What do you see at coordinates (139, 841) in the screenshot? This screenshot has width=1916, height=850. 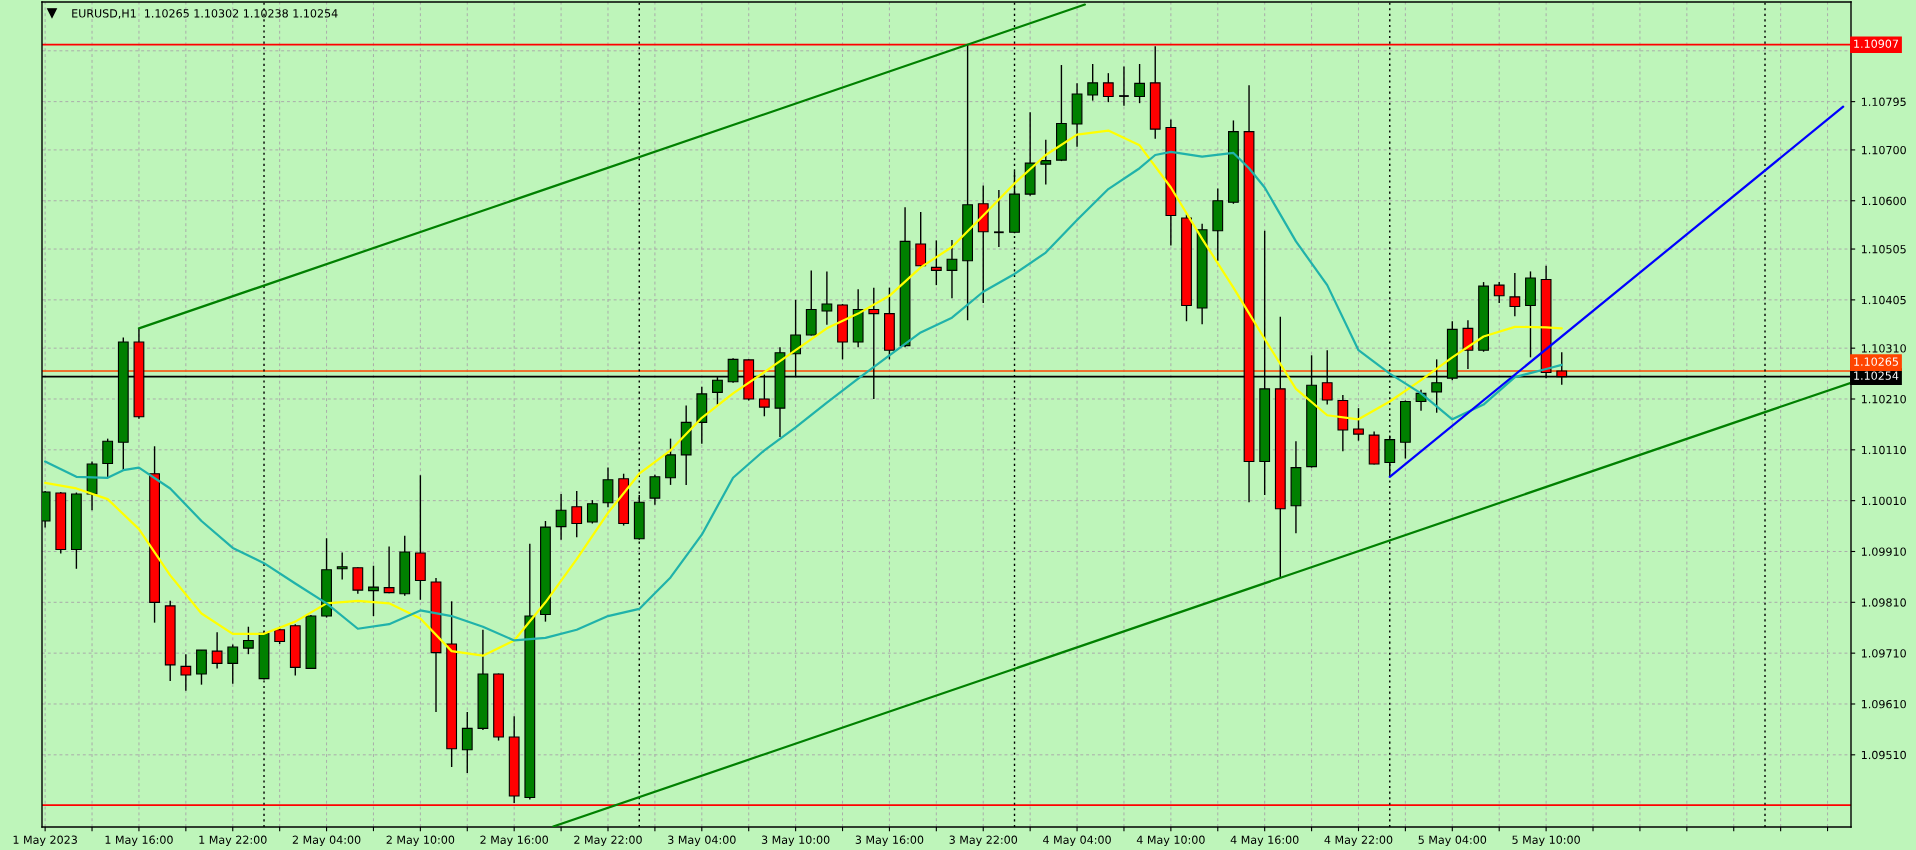 I see `x-tick-label: 1 May 16:00` at bounding box center [139, 841].